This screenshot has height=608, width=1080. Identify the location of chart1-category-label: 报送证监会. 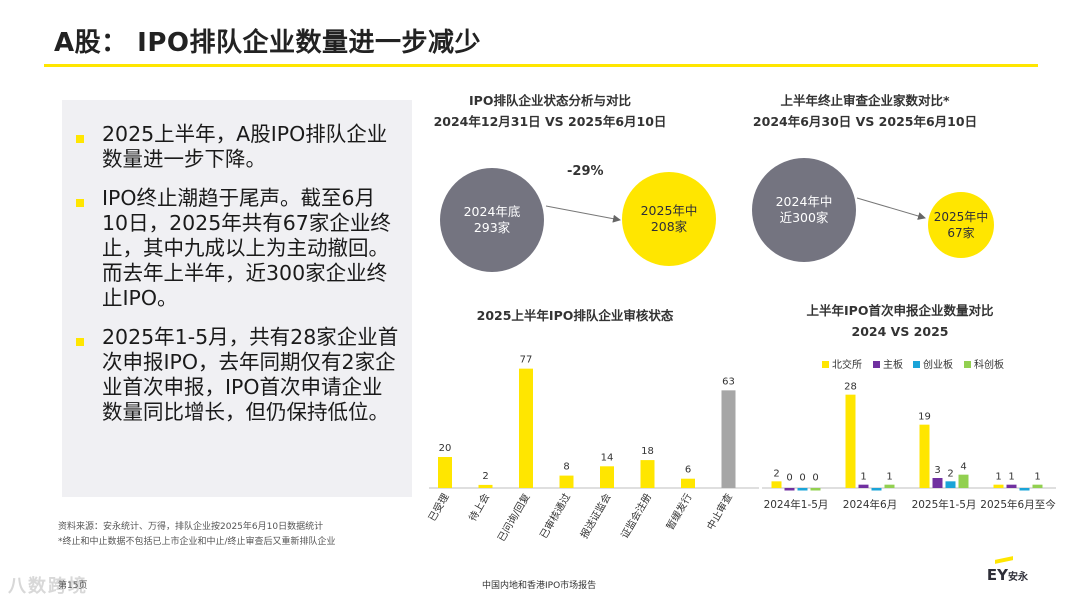
(595, 516).